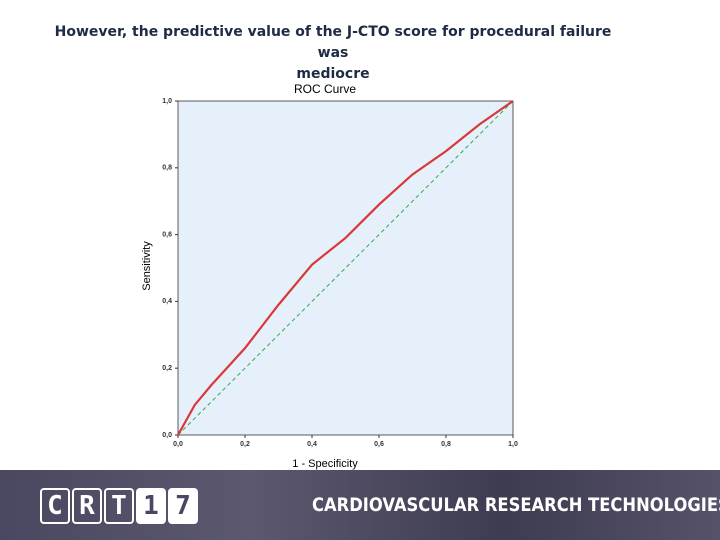  I want to click on x-tick-label: 0,6, so click(379, 444).